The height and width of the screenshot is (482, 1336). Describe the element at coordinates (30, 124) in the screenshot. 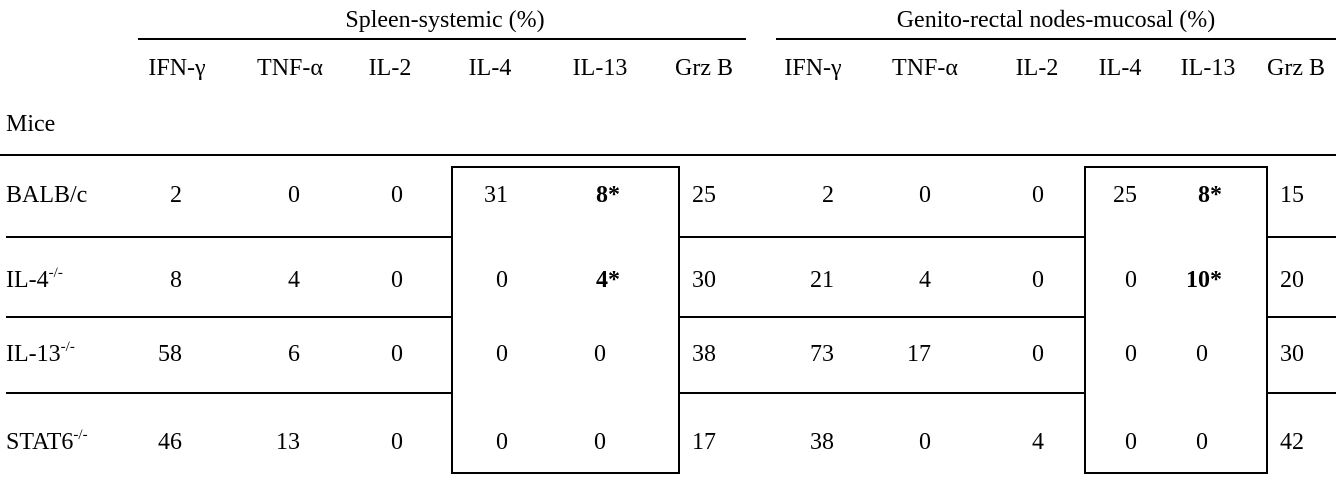

I see `row-header-mice: Mice` at that location.